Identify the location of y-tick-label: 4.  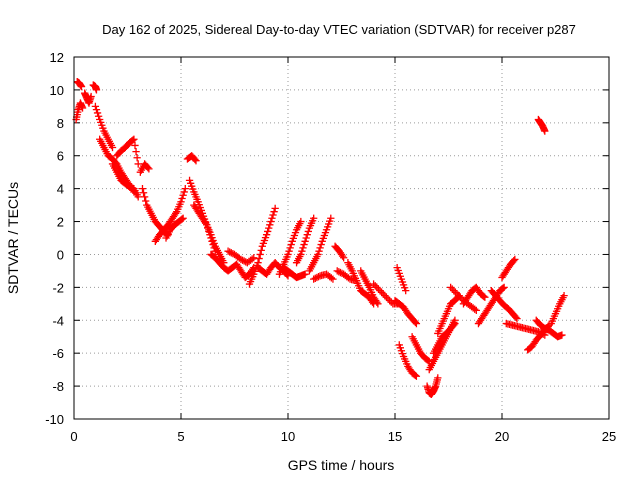
(60, 189).